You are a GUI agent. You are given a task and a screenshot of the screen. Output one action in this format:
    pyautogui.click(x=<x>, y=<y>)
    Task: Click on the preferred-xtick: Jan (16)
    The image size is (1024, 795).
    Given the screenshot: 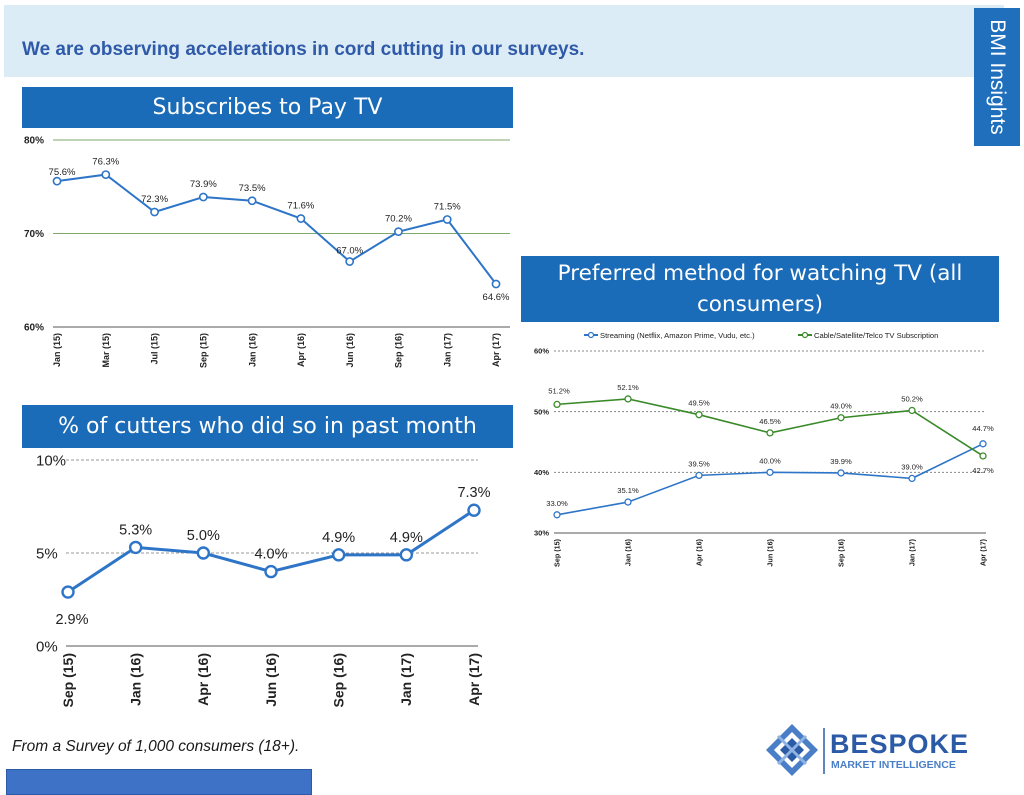 What is the action you would take?
    pyautogui.click(x=628, y=552)
    